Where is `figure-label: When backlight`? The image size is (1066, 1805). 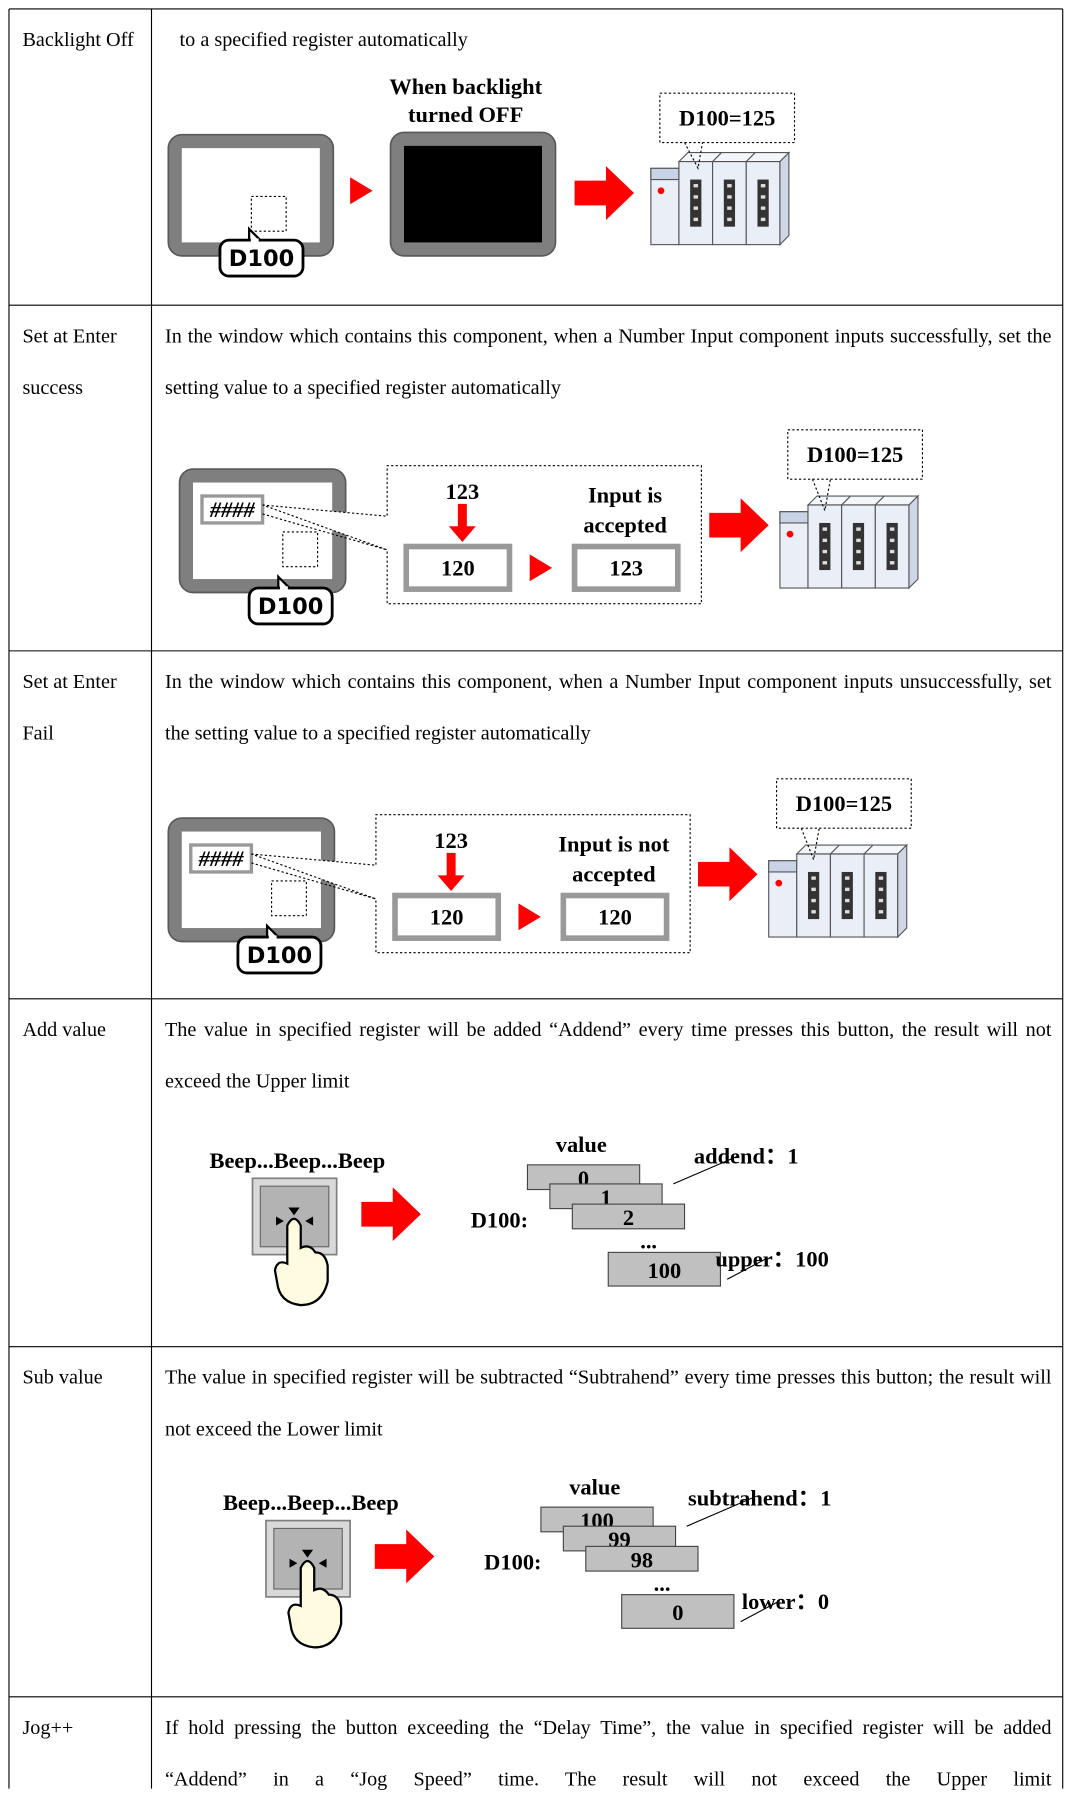
figure-label: When backlight is located at coordinates (465, 86).